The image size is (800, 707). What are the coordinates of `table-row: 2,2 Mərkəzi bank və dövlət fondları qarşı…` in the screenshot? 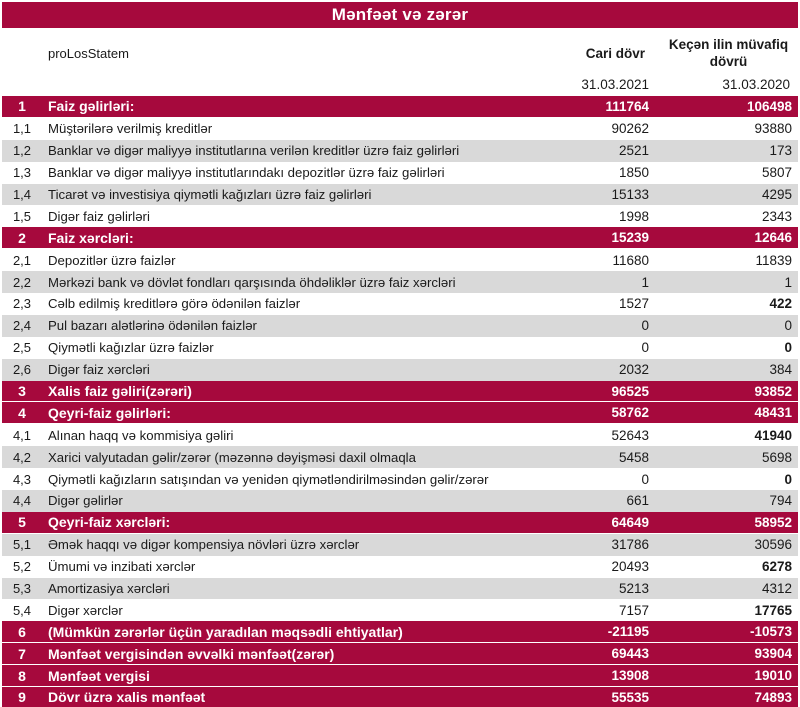 It's located at (400, 282).